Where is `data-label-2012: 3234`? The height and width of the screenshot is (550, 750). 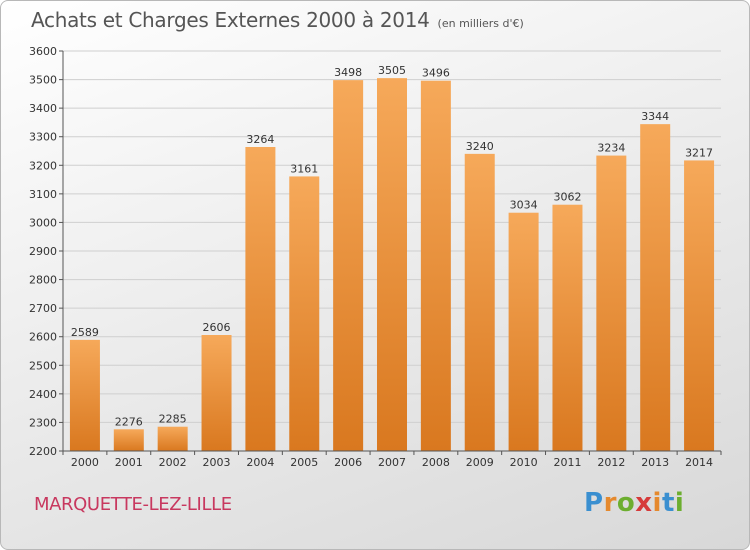
data-label-2012: 3234 is located at coordinates (611, 148).